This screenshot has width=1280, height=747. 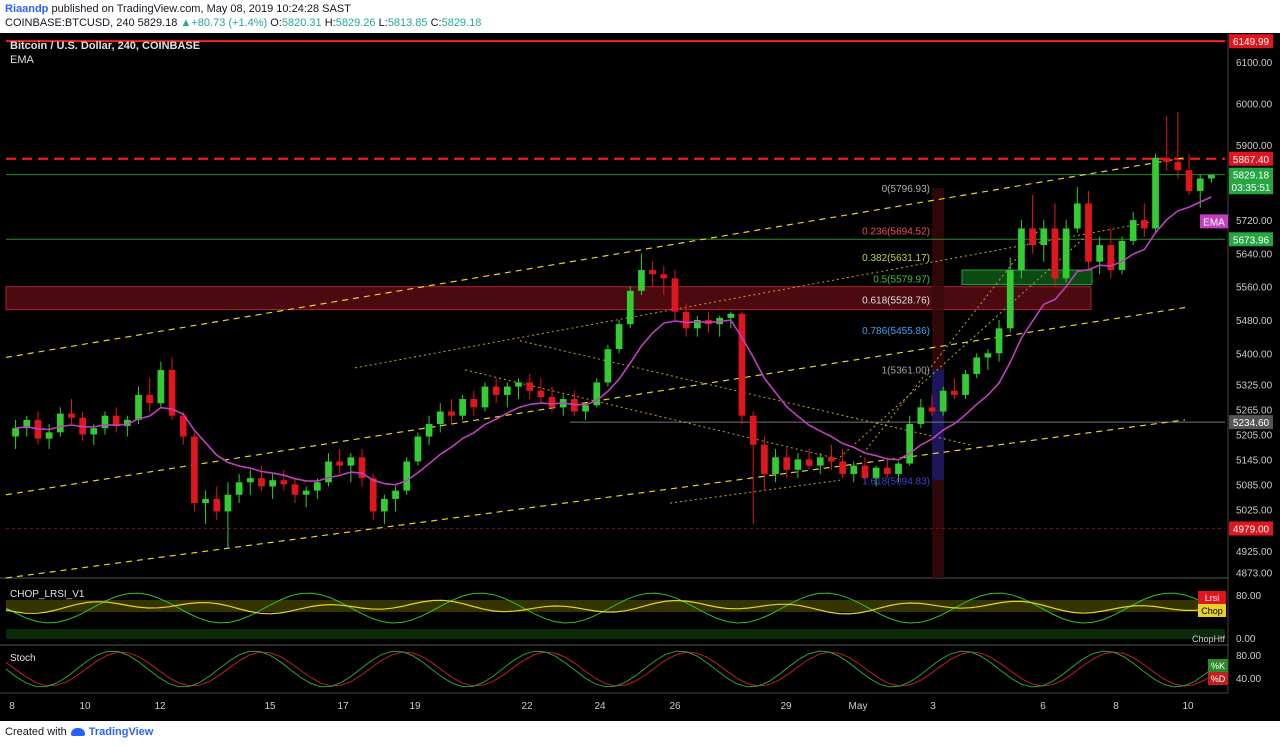 What do you see at coordinates (1248, 679) in the screenshot?
I see `panel-tick: 40.00` at bounding box center [1248, 679].